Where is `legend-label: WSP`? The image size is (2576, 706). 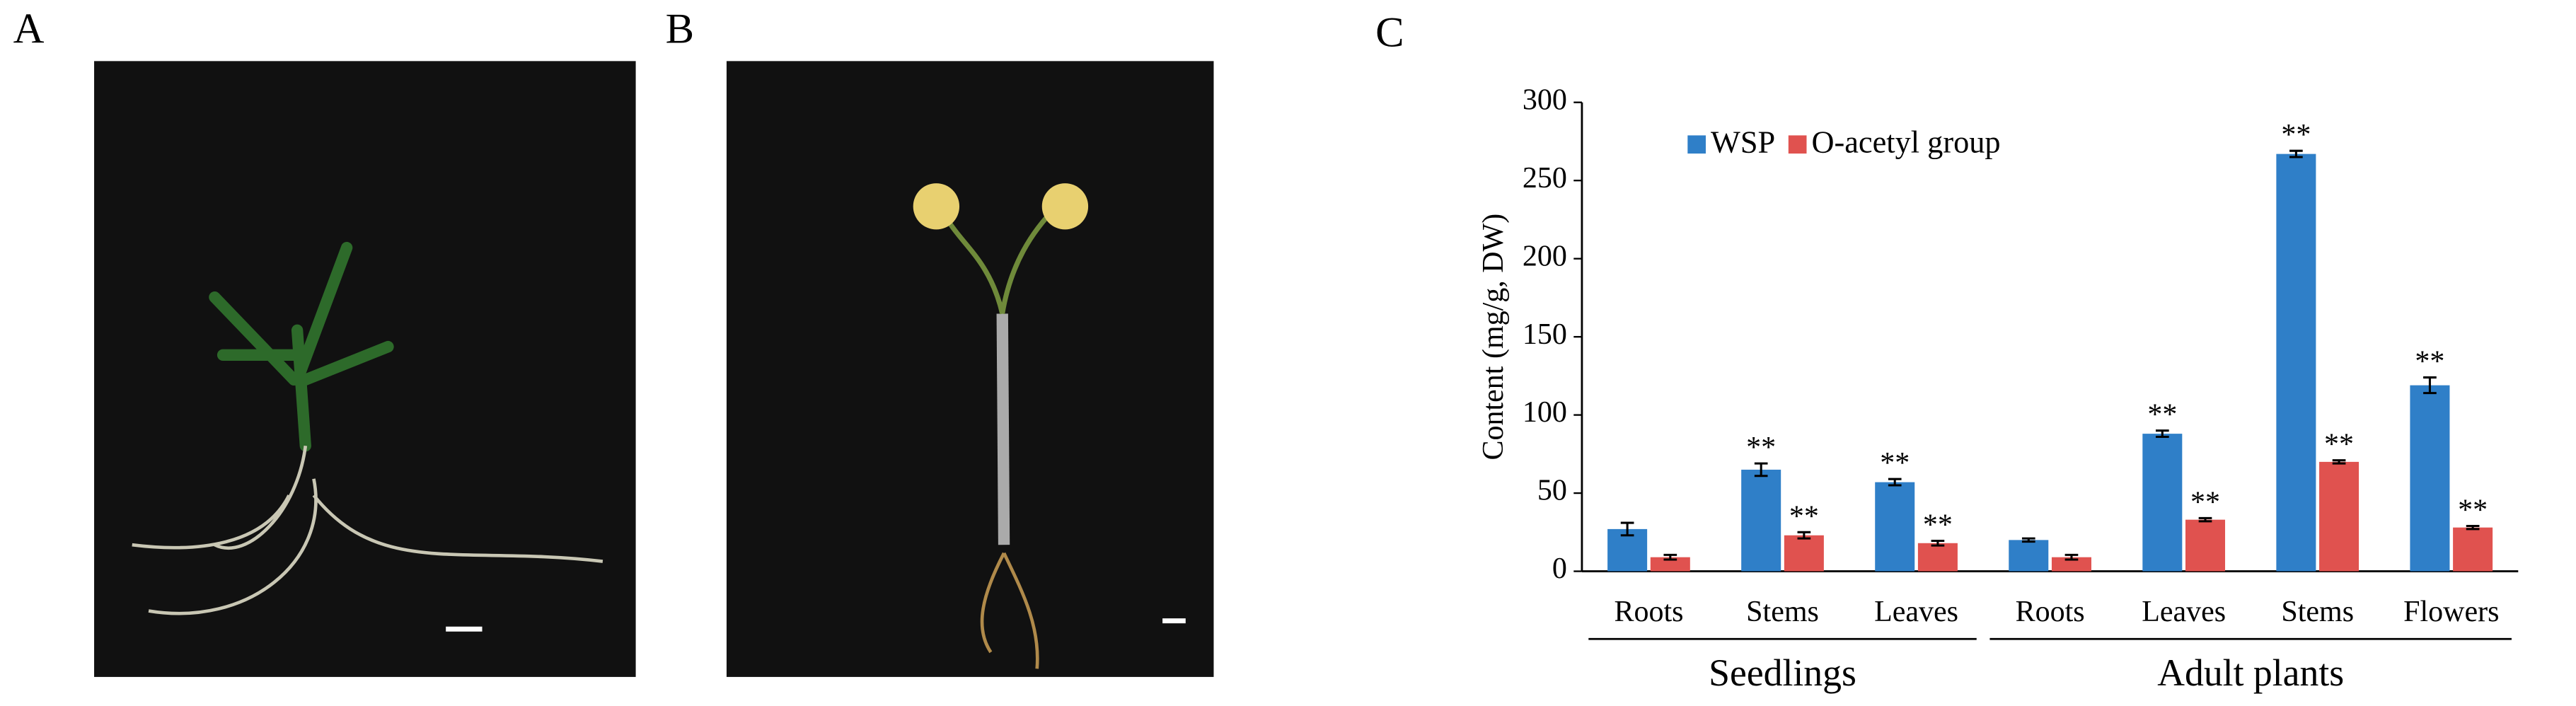
legend-label: WSP is located at coordinates (1743, 142).